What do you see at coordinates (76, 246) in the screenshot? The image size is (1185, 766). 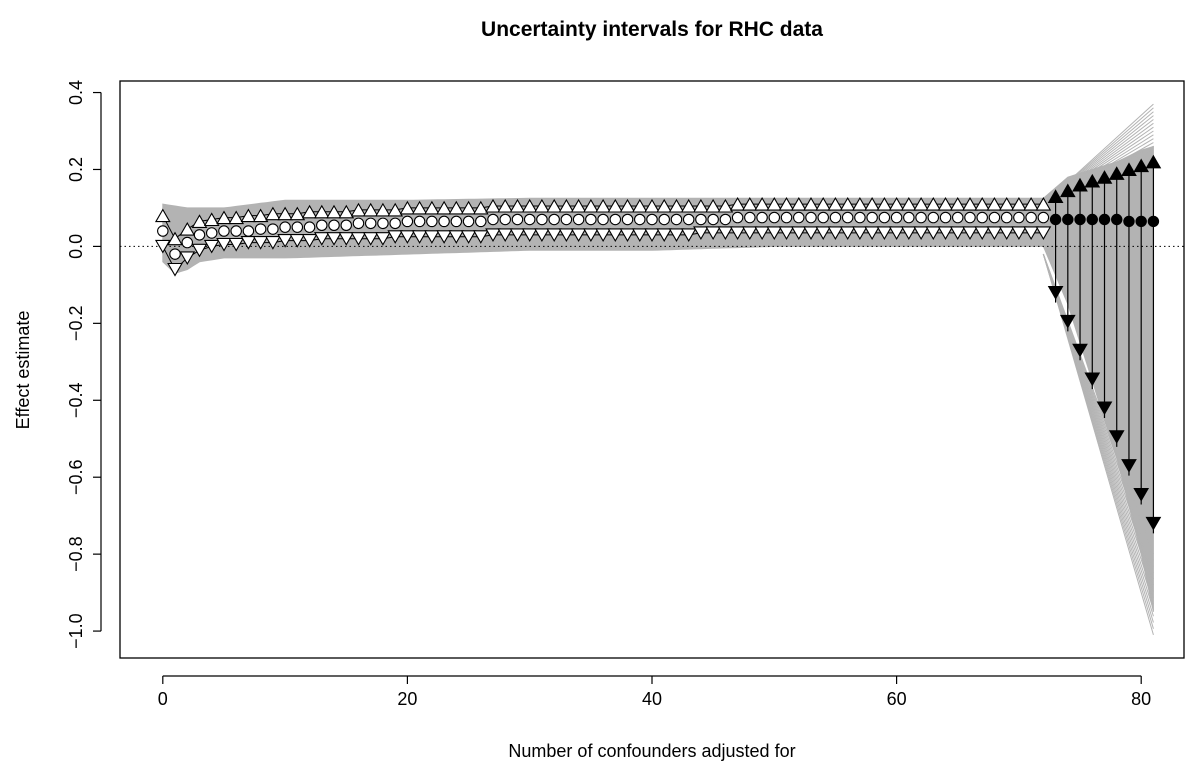 I see `y-tick-label: 0.0` at bounding box center [76, 246].